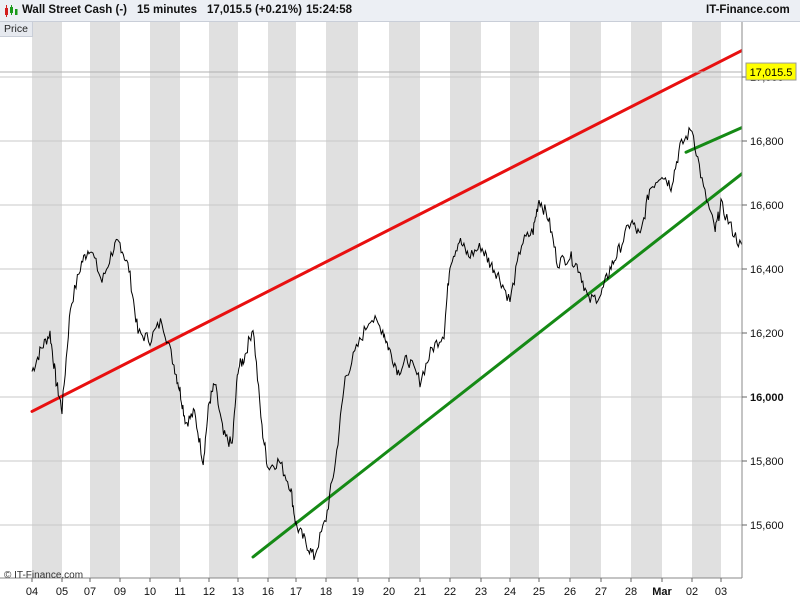 This screenshot has height=600, width=800. Describe the element at coordinates (75, 10) in the screenshot. I see `instrument-name: Wall Street Cash (-)` at that location.